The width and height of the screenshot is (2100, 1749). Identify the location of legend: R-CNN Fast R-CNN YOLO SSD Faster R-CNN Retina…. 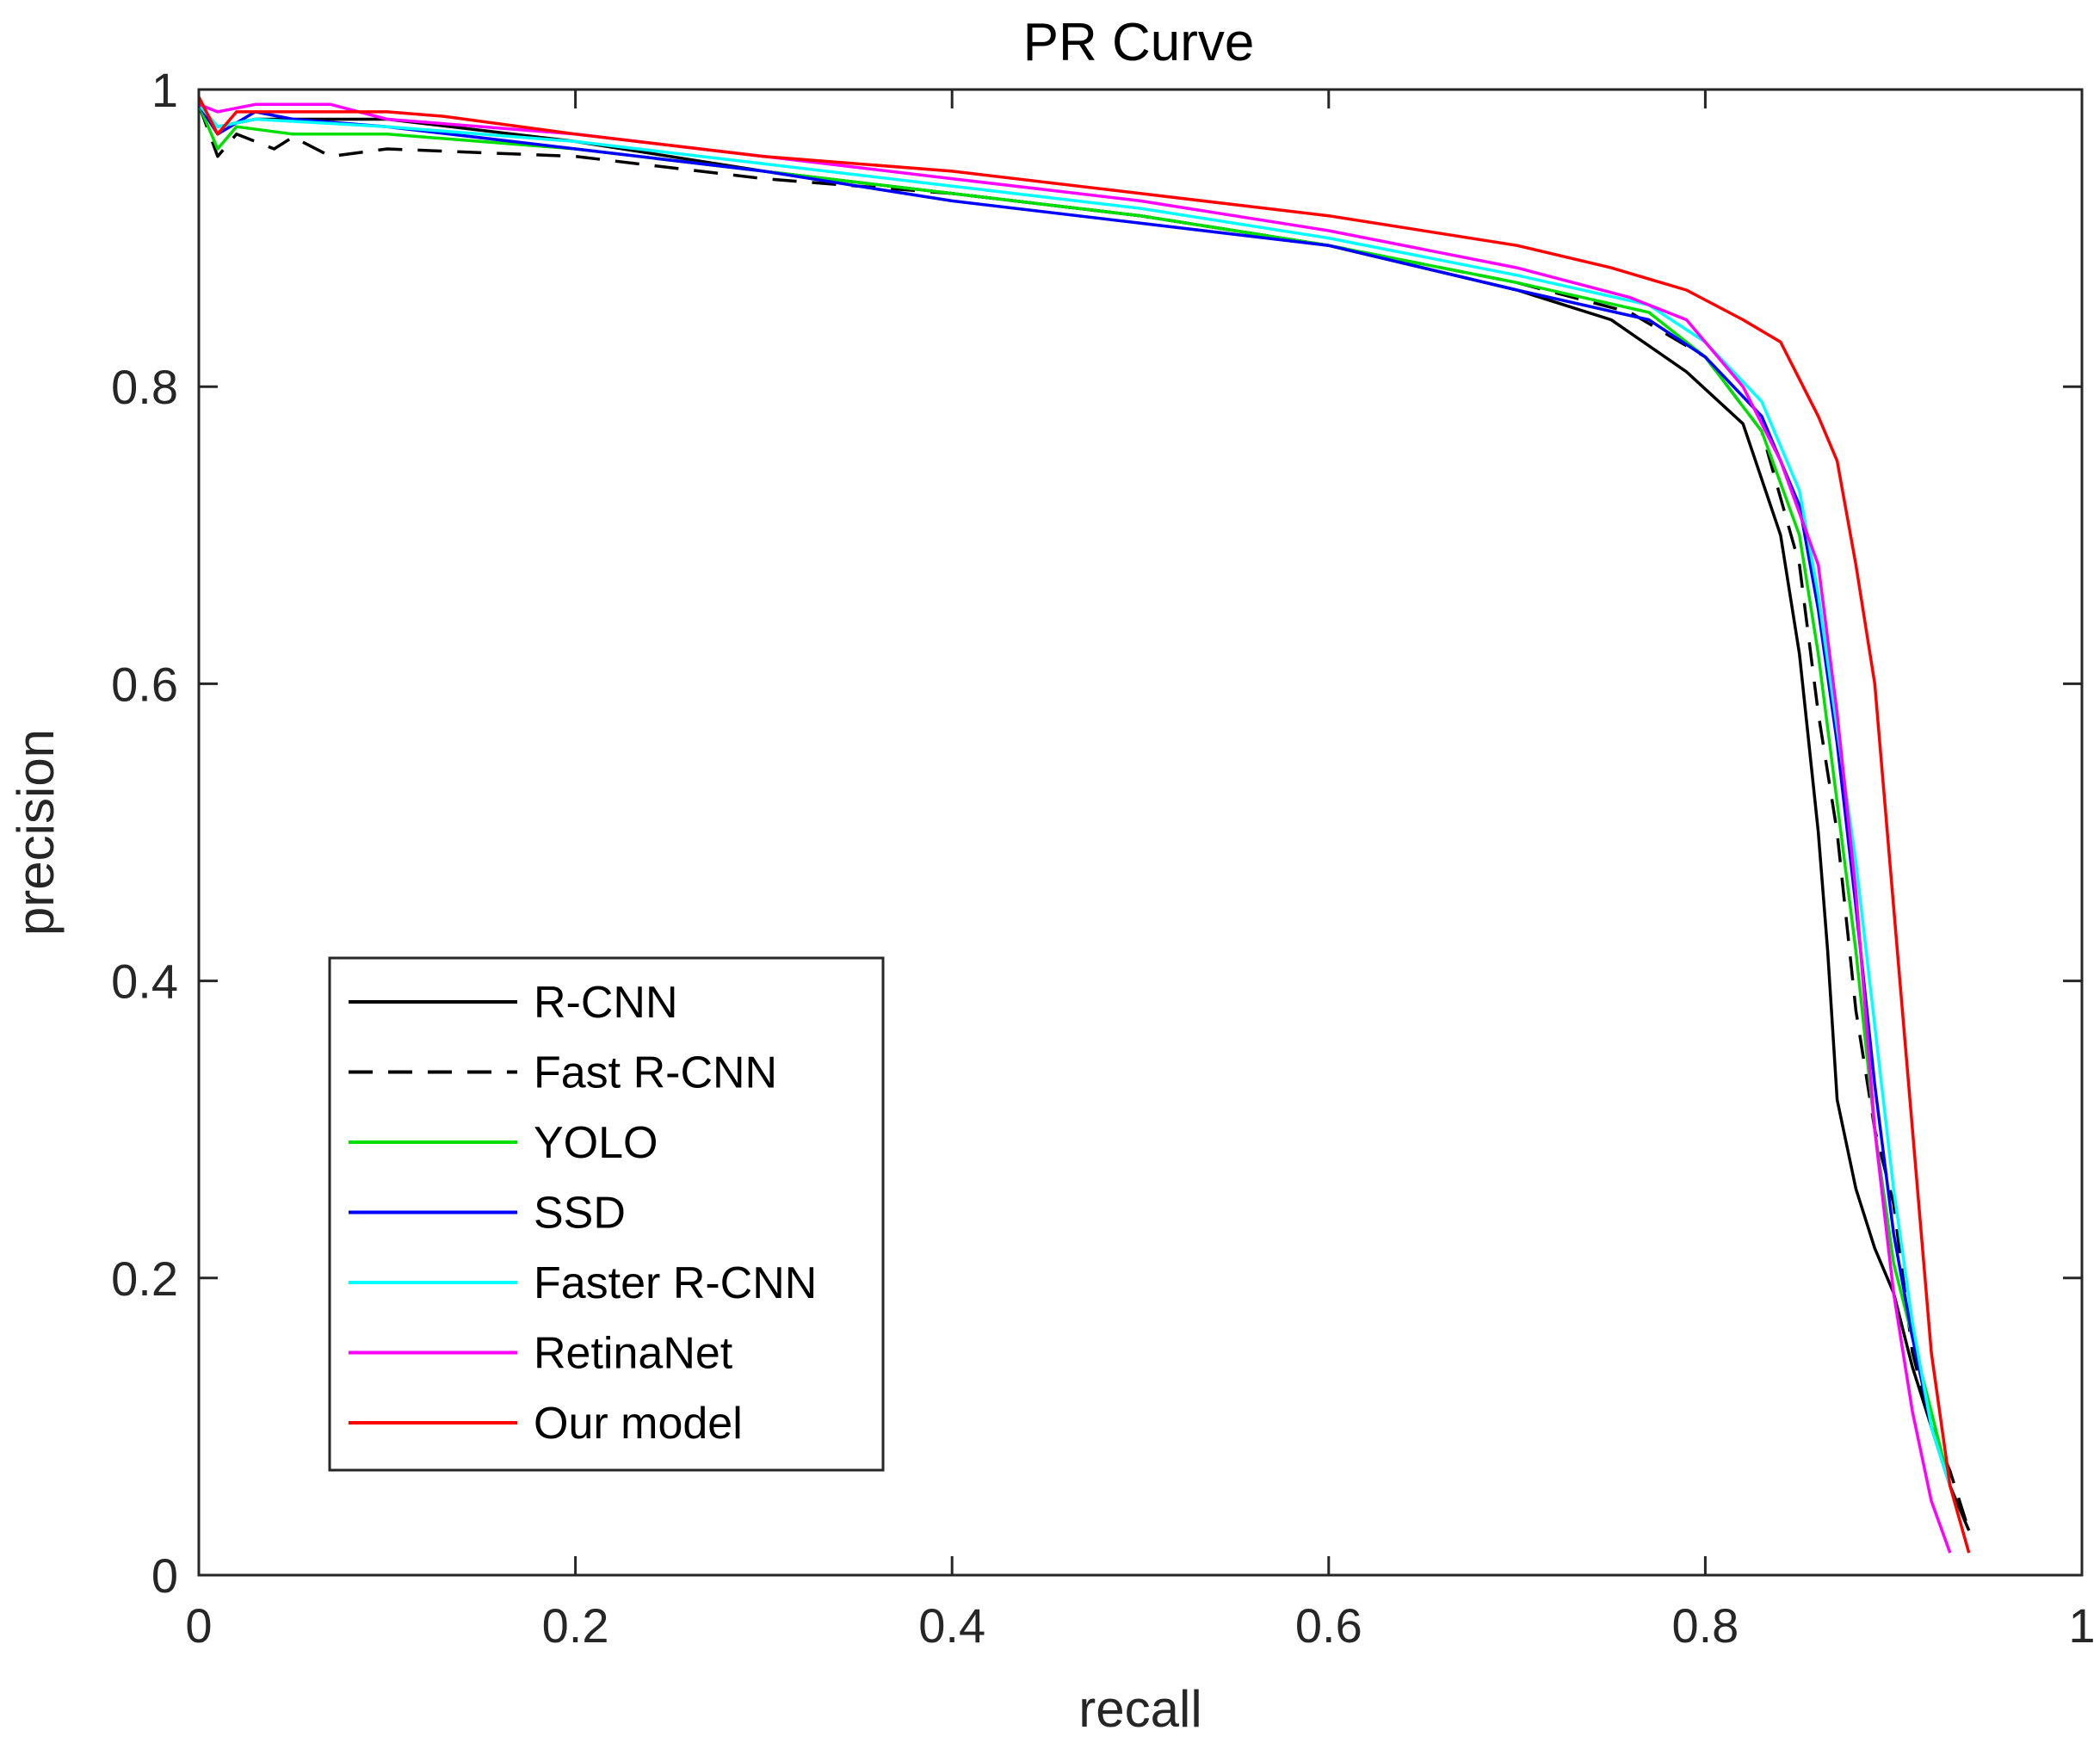
(606, 1214).